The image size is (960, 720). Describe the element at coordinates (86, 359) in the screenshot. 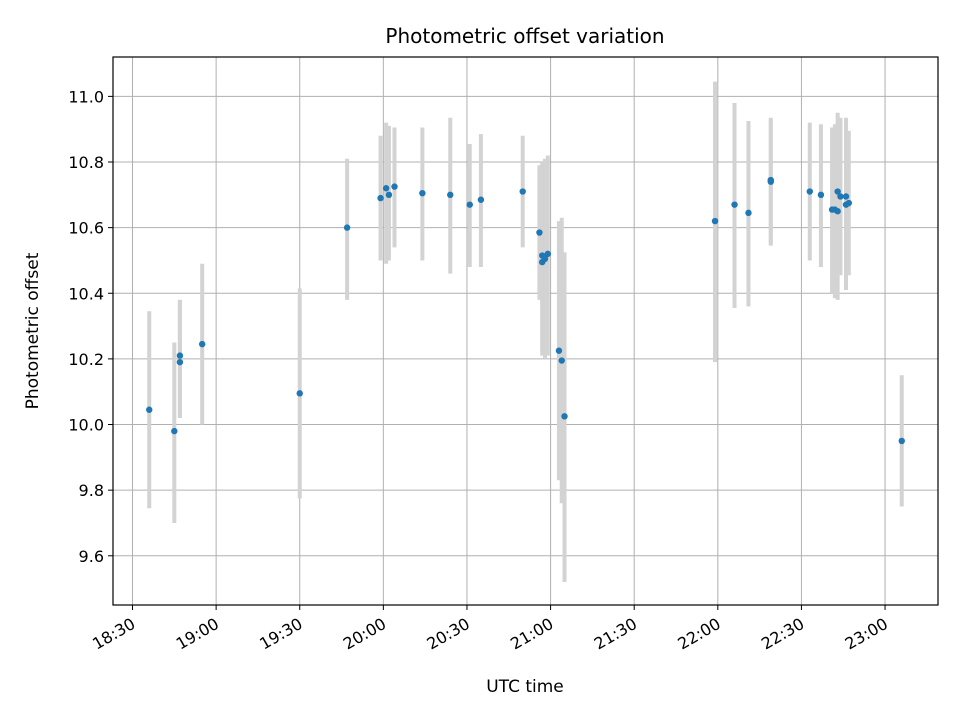

I see `y-tick-label: 10.2` at that location.